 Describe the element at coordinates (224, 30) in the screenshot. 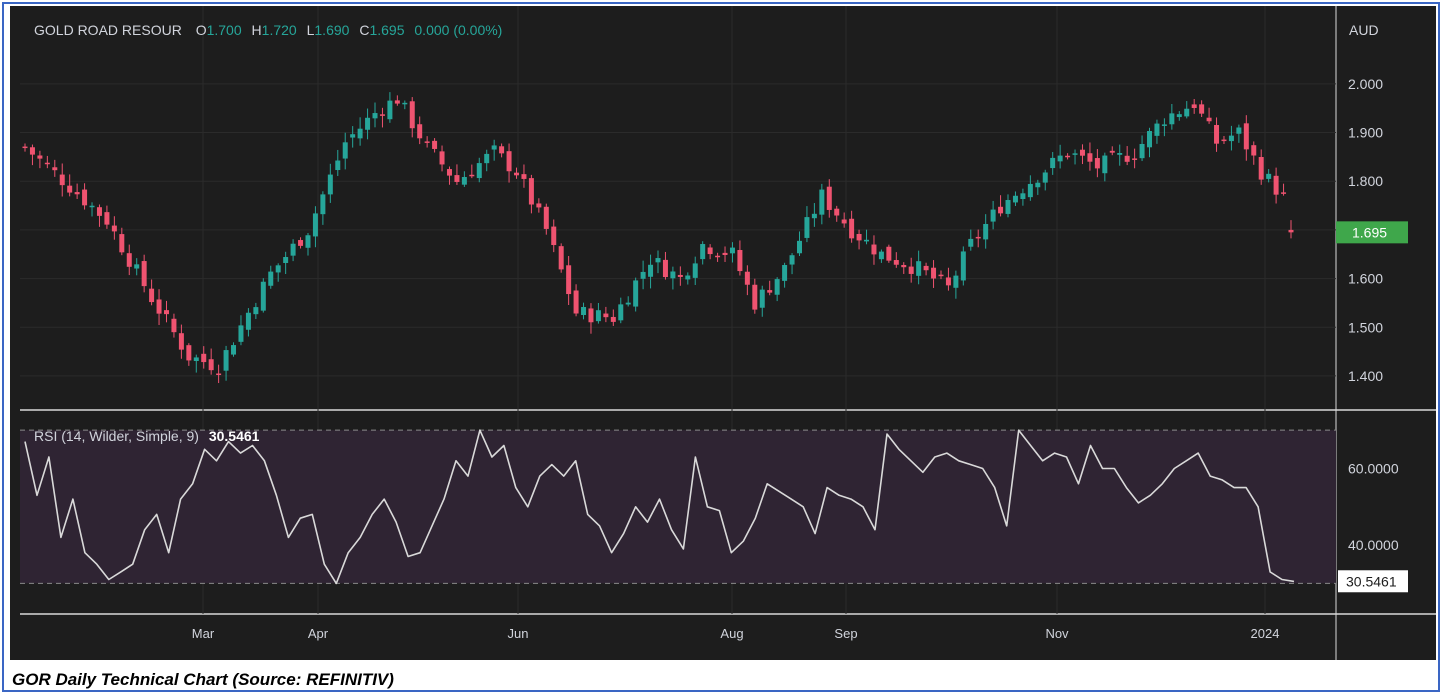

I see `open-value: 1.700` at that location.